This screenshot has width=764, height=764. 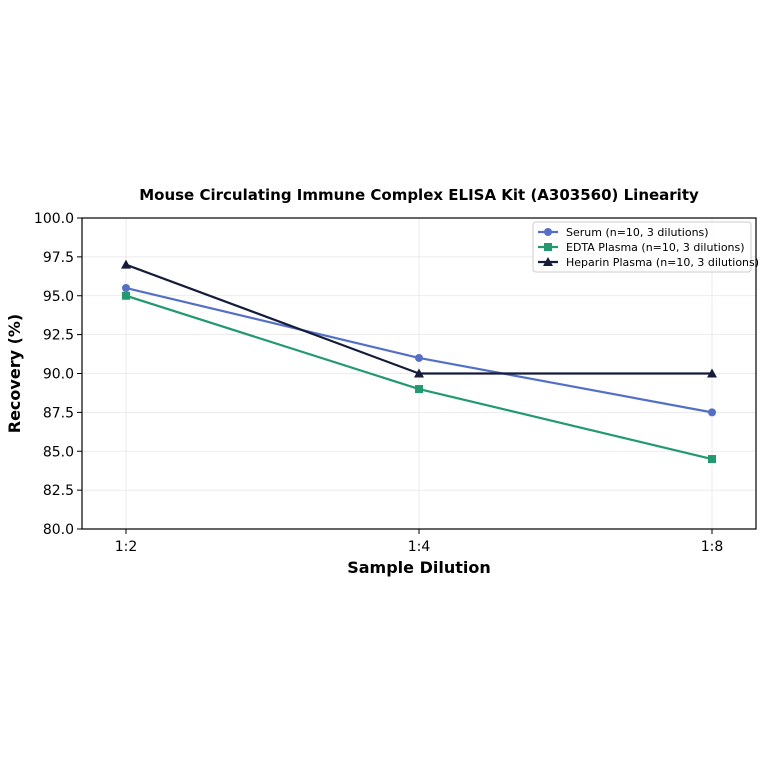 I want to click on x-tick-label: 1:8, so click(x=712, y=547).